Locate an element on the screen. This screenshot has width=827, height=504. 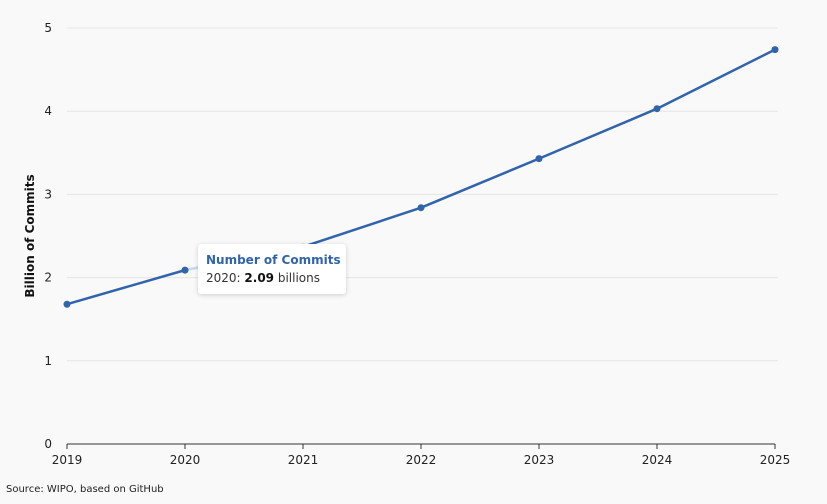
tooltip-series-name: Number of Commits is located at coordinates (273, 260).